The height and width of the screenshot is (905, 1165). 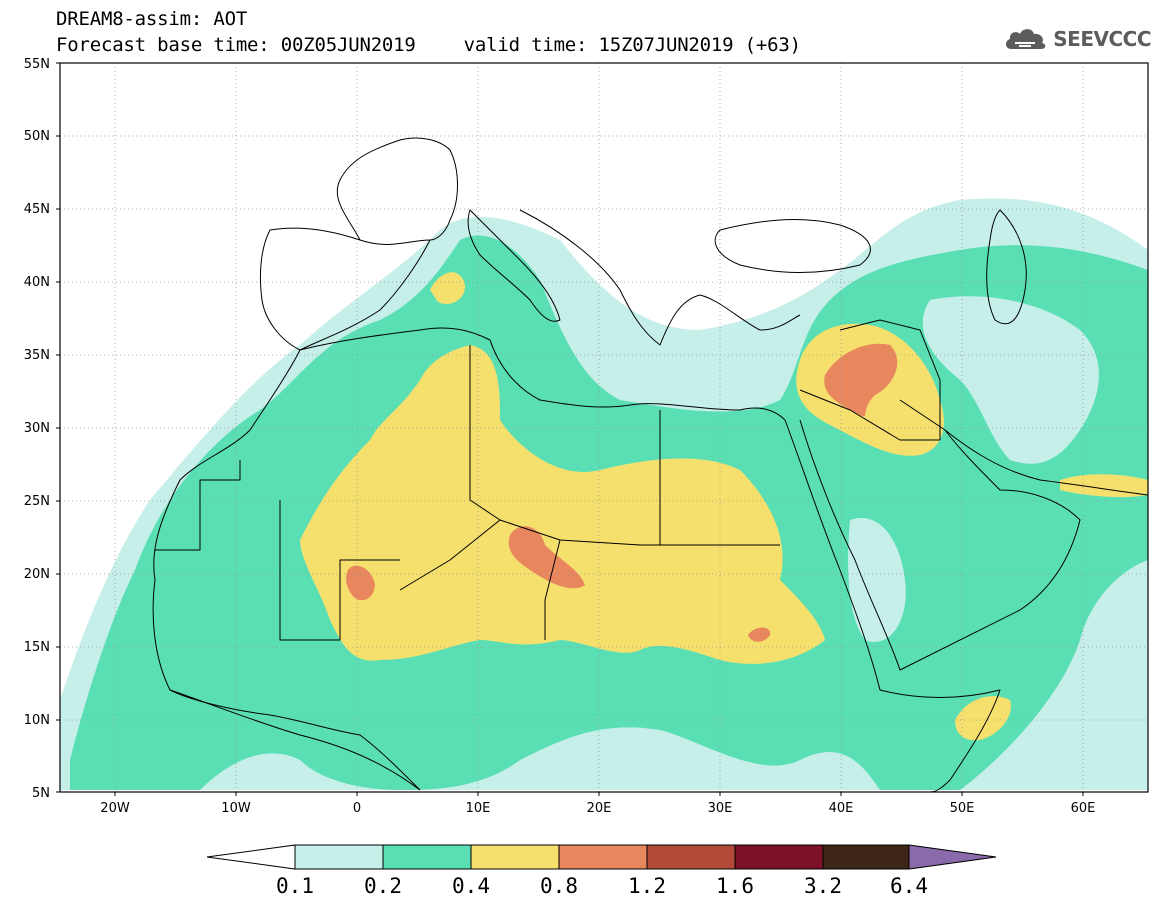 What do you see at coordinates (542, 374) in the screenshot?
I see `coast-mediterranean-africa` at bounding box center [542, 374].